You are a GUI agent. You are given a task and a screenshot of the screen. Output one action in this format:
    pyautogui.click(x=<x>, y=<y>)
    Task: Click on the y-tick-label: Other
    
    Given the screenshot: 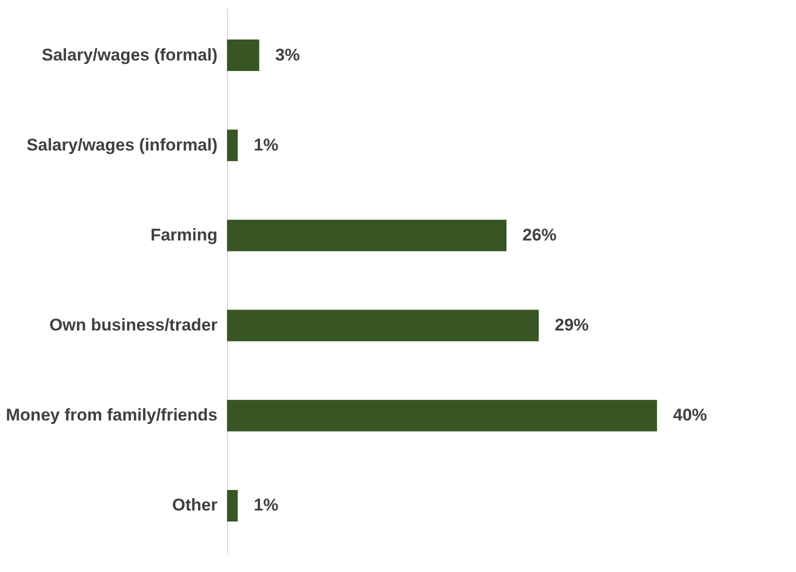 What is the action you would take?
    pyautogui.click(x=195, y=505)
    